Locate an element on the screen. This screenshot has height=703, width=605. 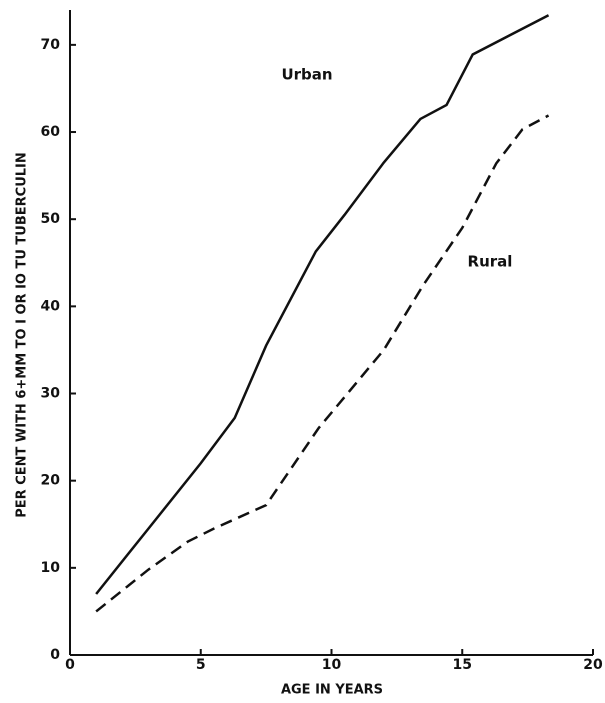
x-axis-label: AGE IN YEARS is located at coordinates (332, 690).